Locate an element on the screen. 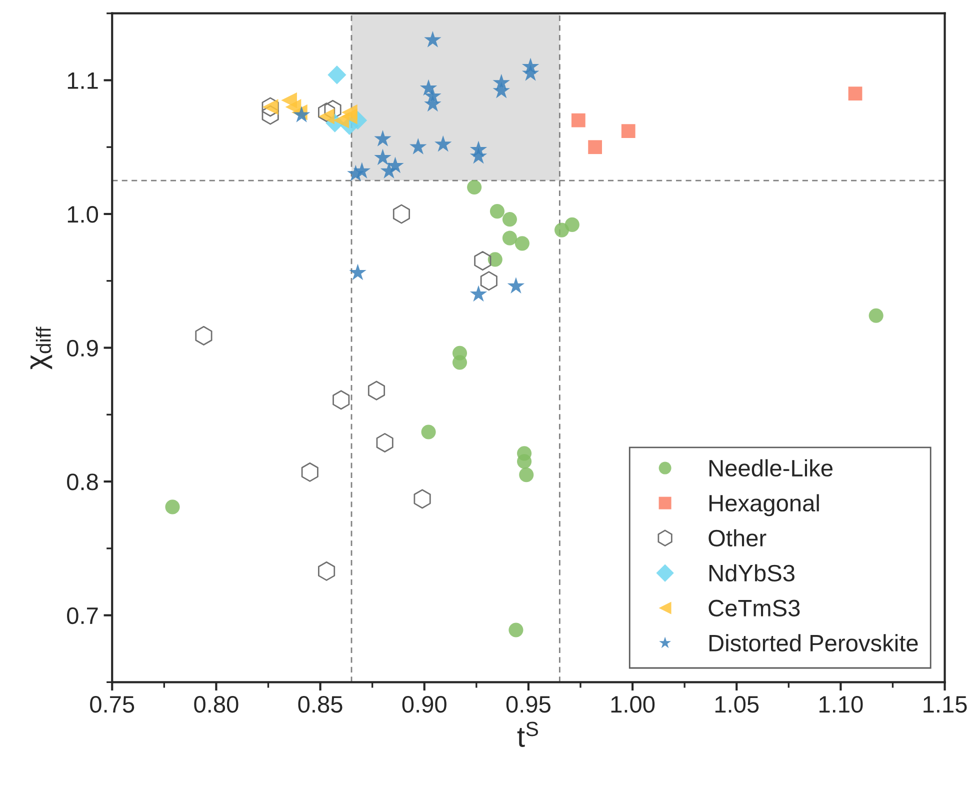 The image size is (975, 785). legend-label: CeTmS3 is located at coordinates (754, 608).